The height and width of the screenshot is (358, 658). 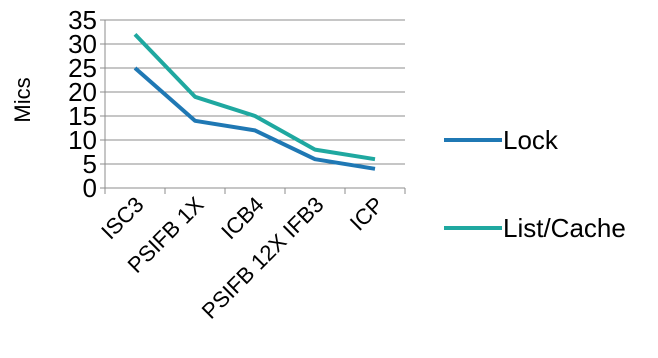 What do you see at coordinates (82, 20) in the screenshot?
I see `y-tick-label-35: 35` at bounding box center [82, 20].